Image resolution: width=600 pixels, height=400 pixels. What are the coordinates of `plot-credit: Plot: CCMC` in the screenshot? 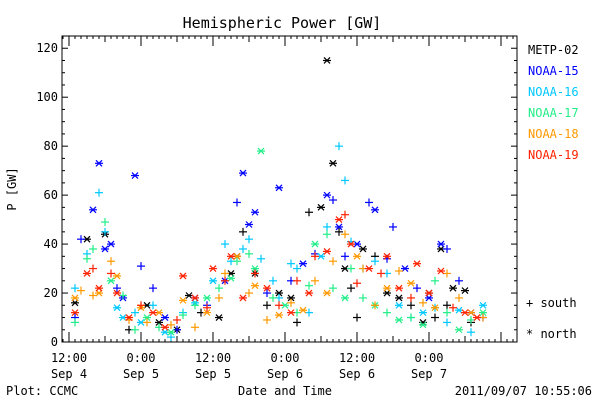 It's located at (42, 391).